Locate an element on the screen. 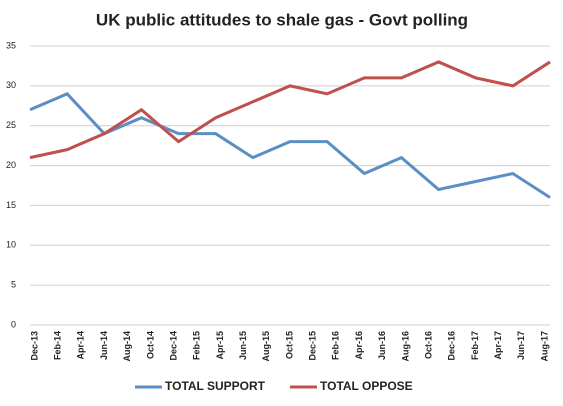  x-tick-label: Feb-17 is located at coordinates (475, 345).